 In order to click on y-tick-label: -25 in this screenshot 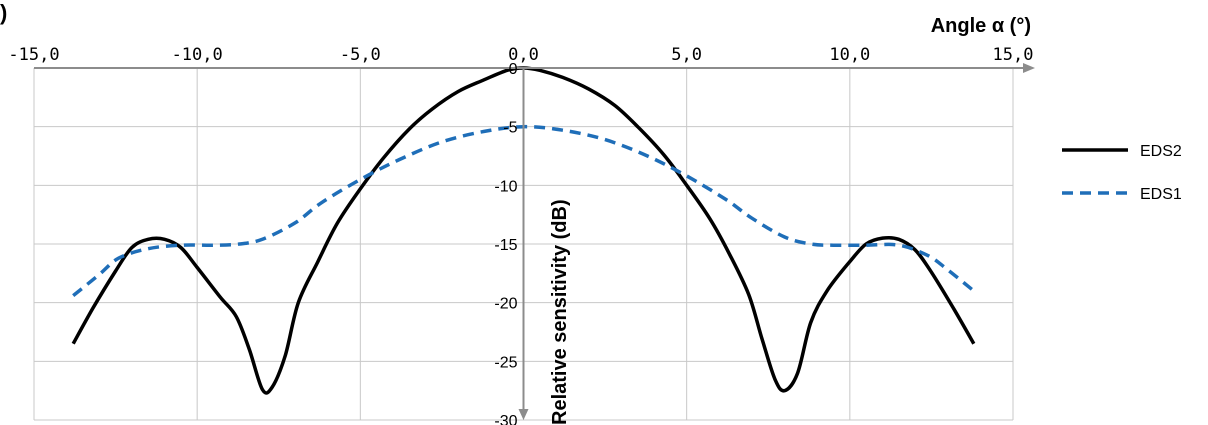, I will do `click(505, 362)`.